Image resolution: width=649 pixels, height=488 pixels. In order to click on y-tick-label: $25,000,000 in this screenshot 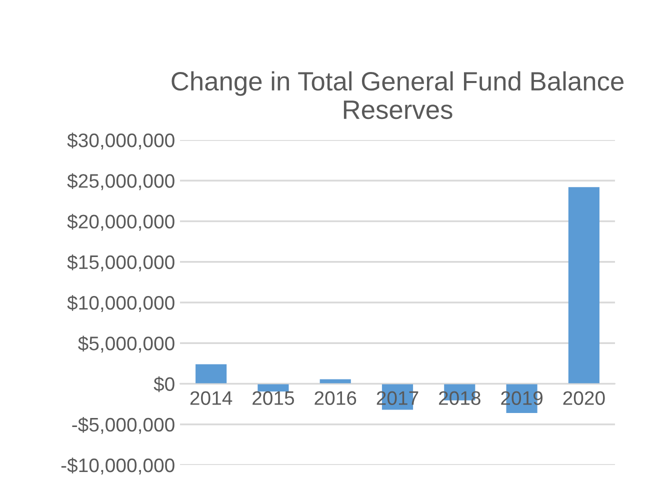, I will do `click(120, 181)`.